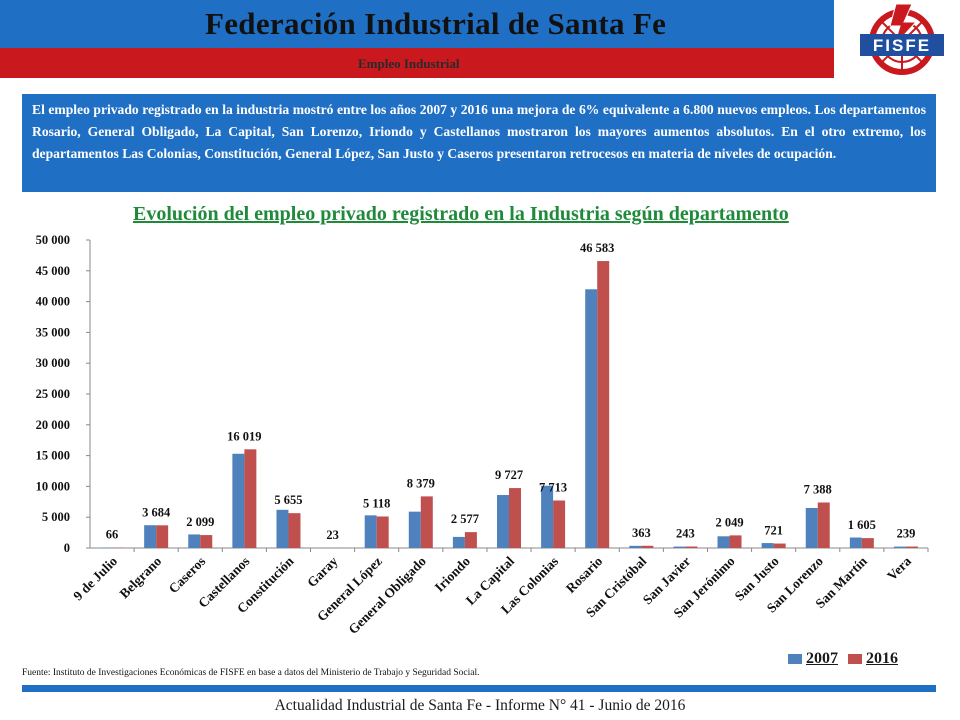 The height and width of the screenshot is (720, 960). What do you see at coordinates (479, 688) in the screenshot?
I see `footer-divider` at bounding box center [479, 688].